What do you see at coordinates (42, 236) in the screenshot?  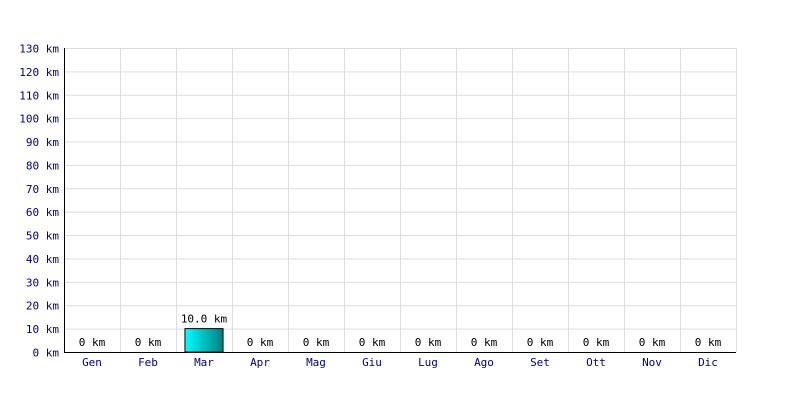 I see `y-tick-label: 50 km` at bounding box center [42, 236].